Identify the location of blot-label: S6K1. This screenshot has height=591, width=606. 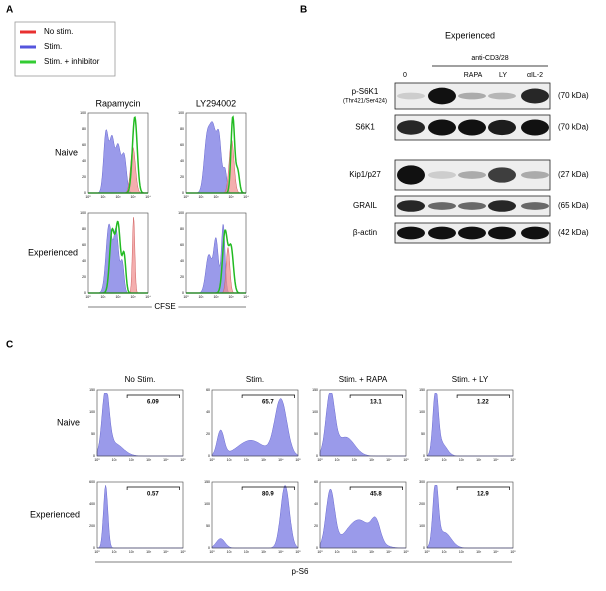
(365, 127).